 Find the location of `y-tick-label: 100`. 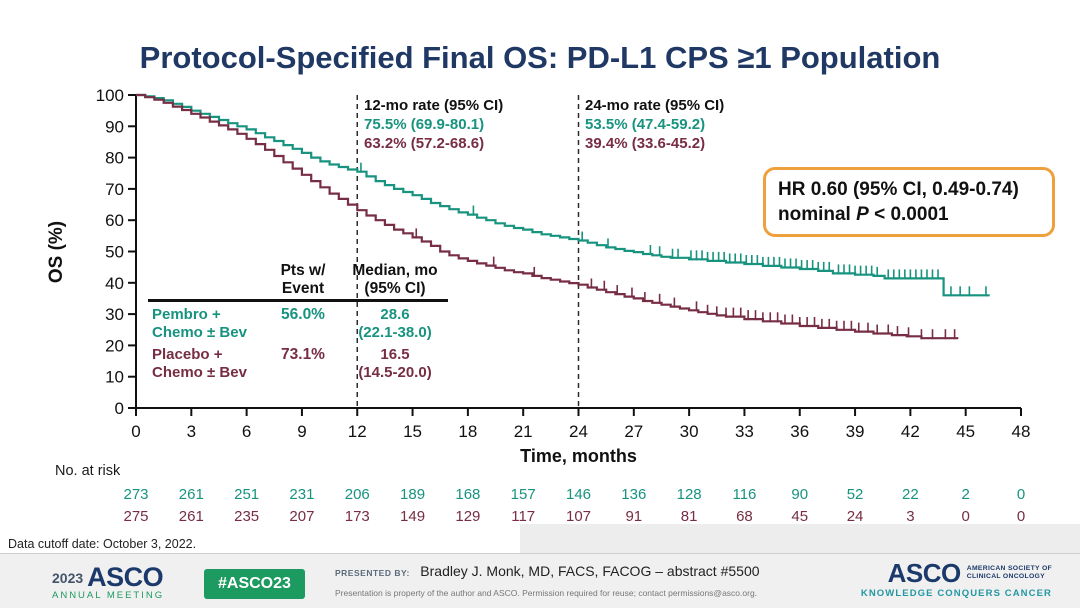

y-tick-label: 100 is located at coordinates (110, 95).